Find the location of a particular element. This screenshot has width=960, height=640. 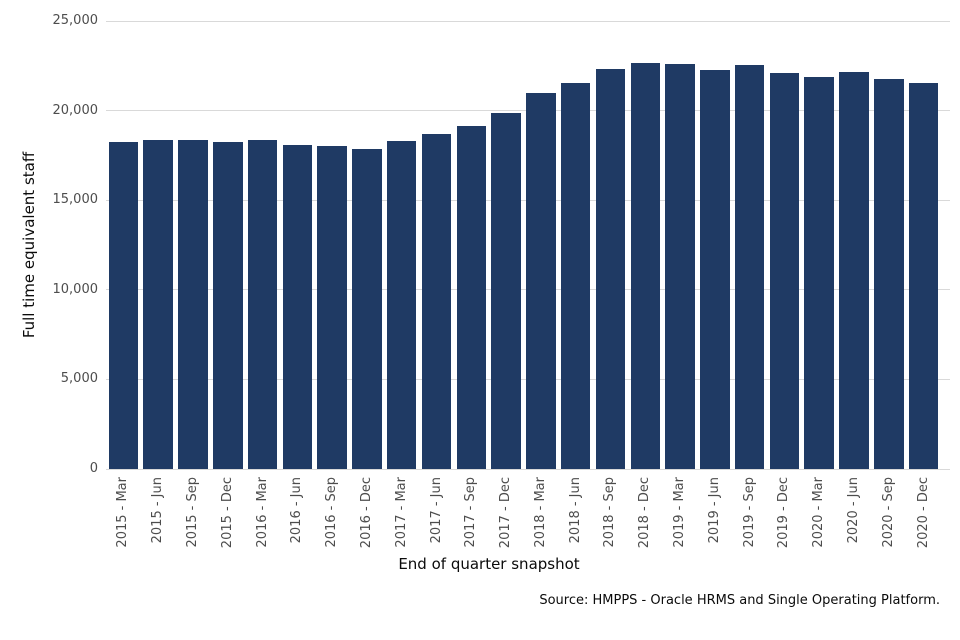

x-tick-label: 2015 - Jun is located at coordinates (158, 510).